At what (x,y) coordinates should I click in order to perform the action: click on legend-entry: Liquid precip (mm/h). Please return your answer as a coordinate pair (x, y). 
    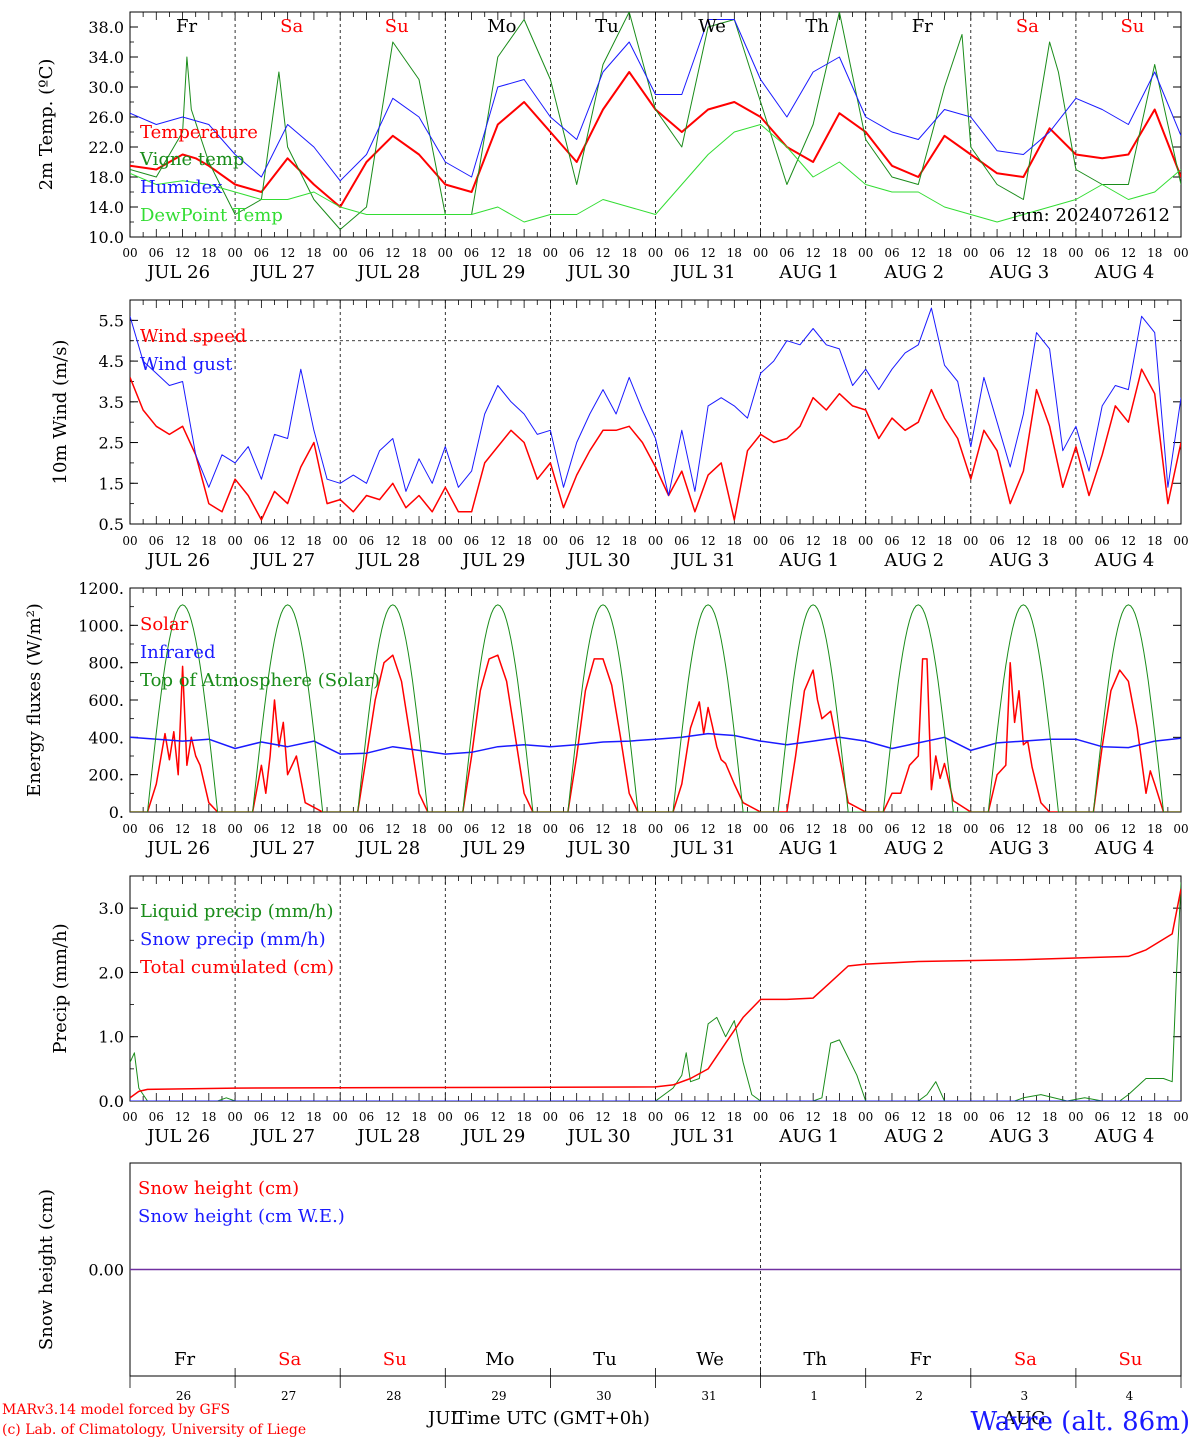
    Looking at the image, I should click on (237, 911).